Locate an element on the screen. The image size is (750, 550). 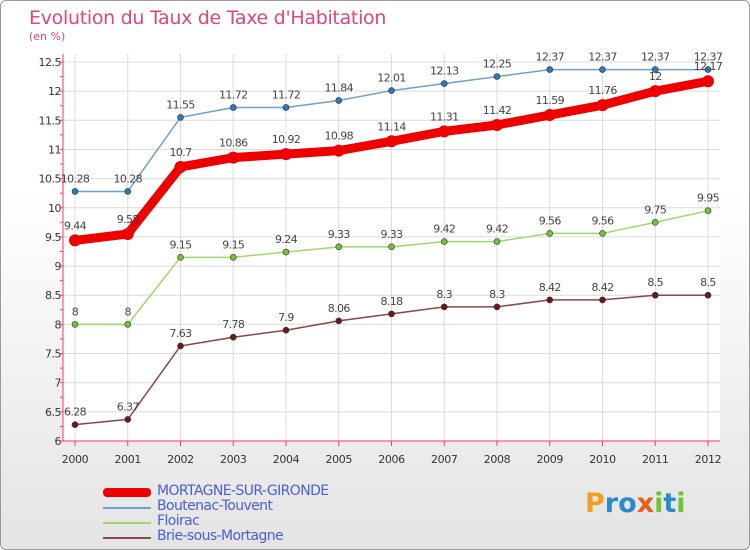
legend-label: MORTAGNE-SUR-GIRONDE is located at coordinates (243, 491).